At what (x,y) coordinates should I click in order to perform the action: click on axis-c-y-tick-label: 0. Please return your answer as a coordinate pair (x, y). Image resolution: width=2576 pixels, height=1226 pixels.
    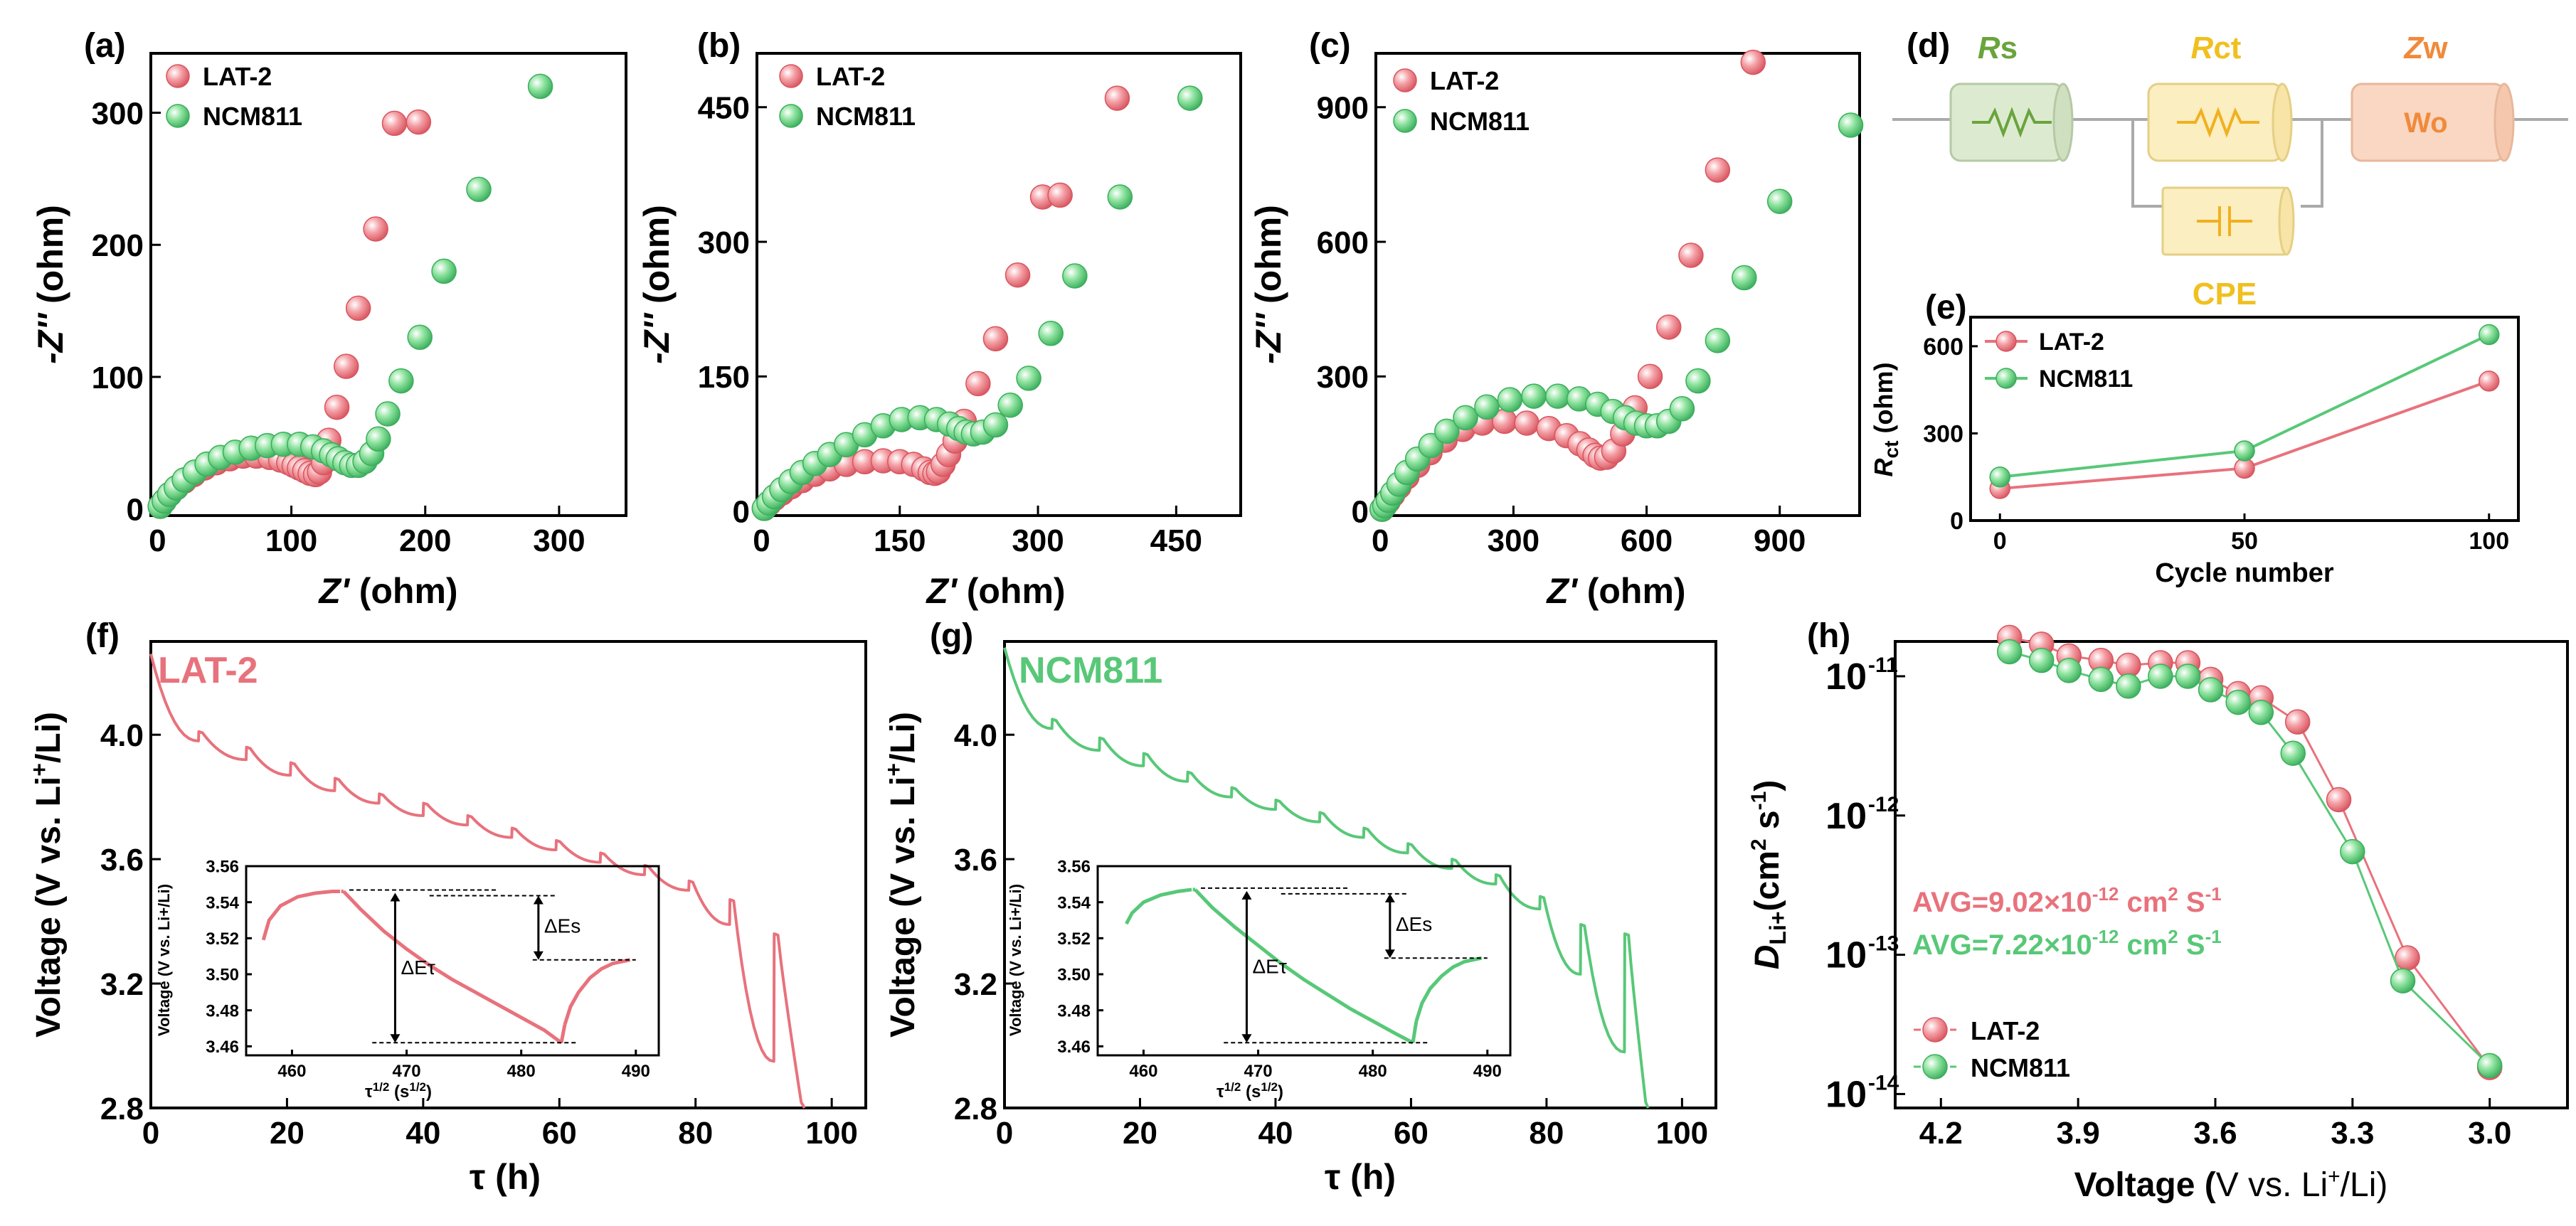
    Looking at the image, I should click on (1360, 512).